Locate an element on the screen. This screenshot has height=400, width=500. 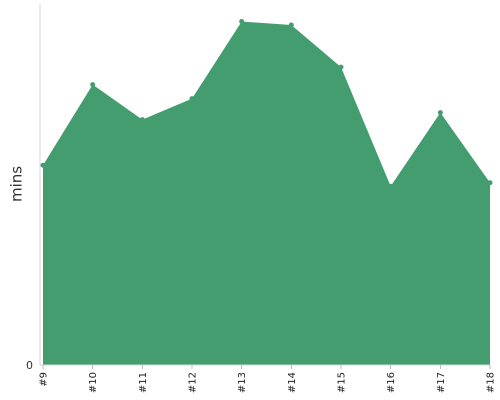
x-tick-label: #12 is located at coordinates (193, 382).